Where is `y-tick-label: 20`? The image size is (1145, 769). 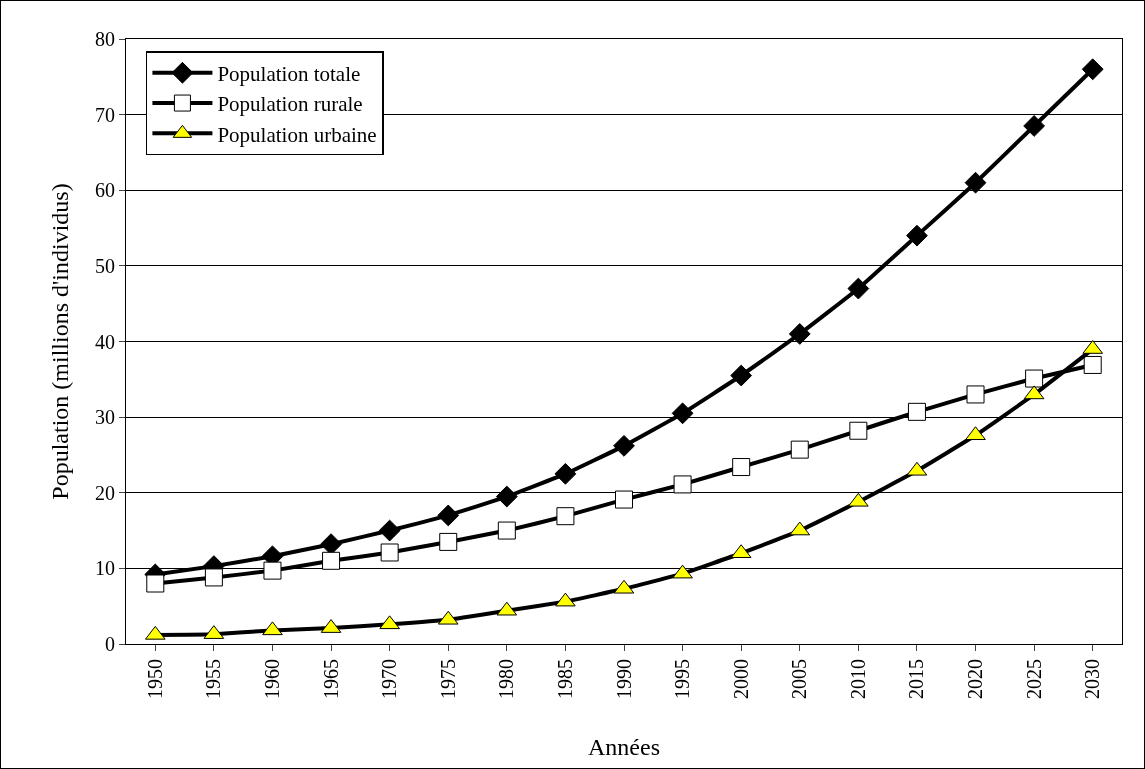
y-tick-label: 20 is located at coordinates (105, 492).